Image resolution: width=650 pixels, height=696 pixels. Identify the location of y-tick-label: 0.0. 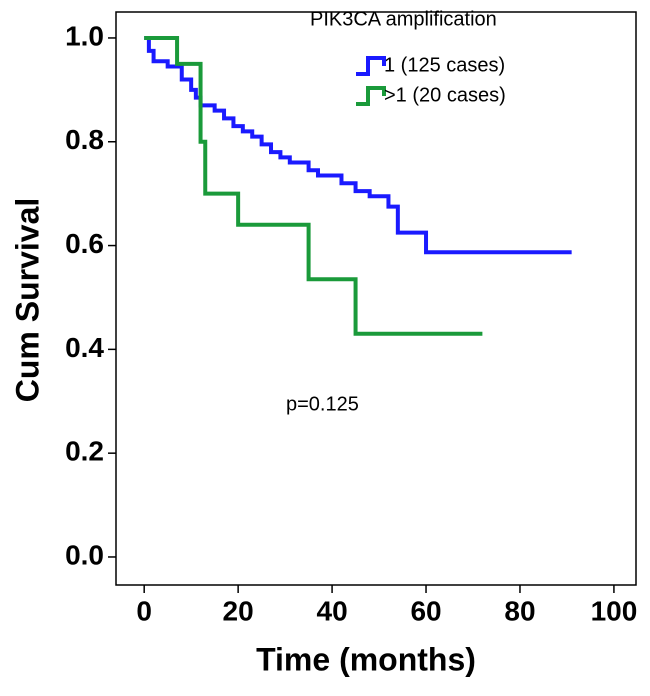
(84, 554).